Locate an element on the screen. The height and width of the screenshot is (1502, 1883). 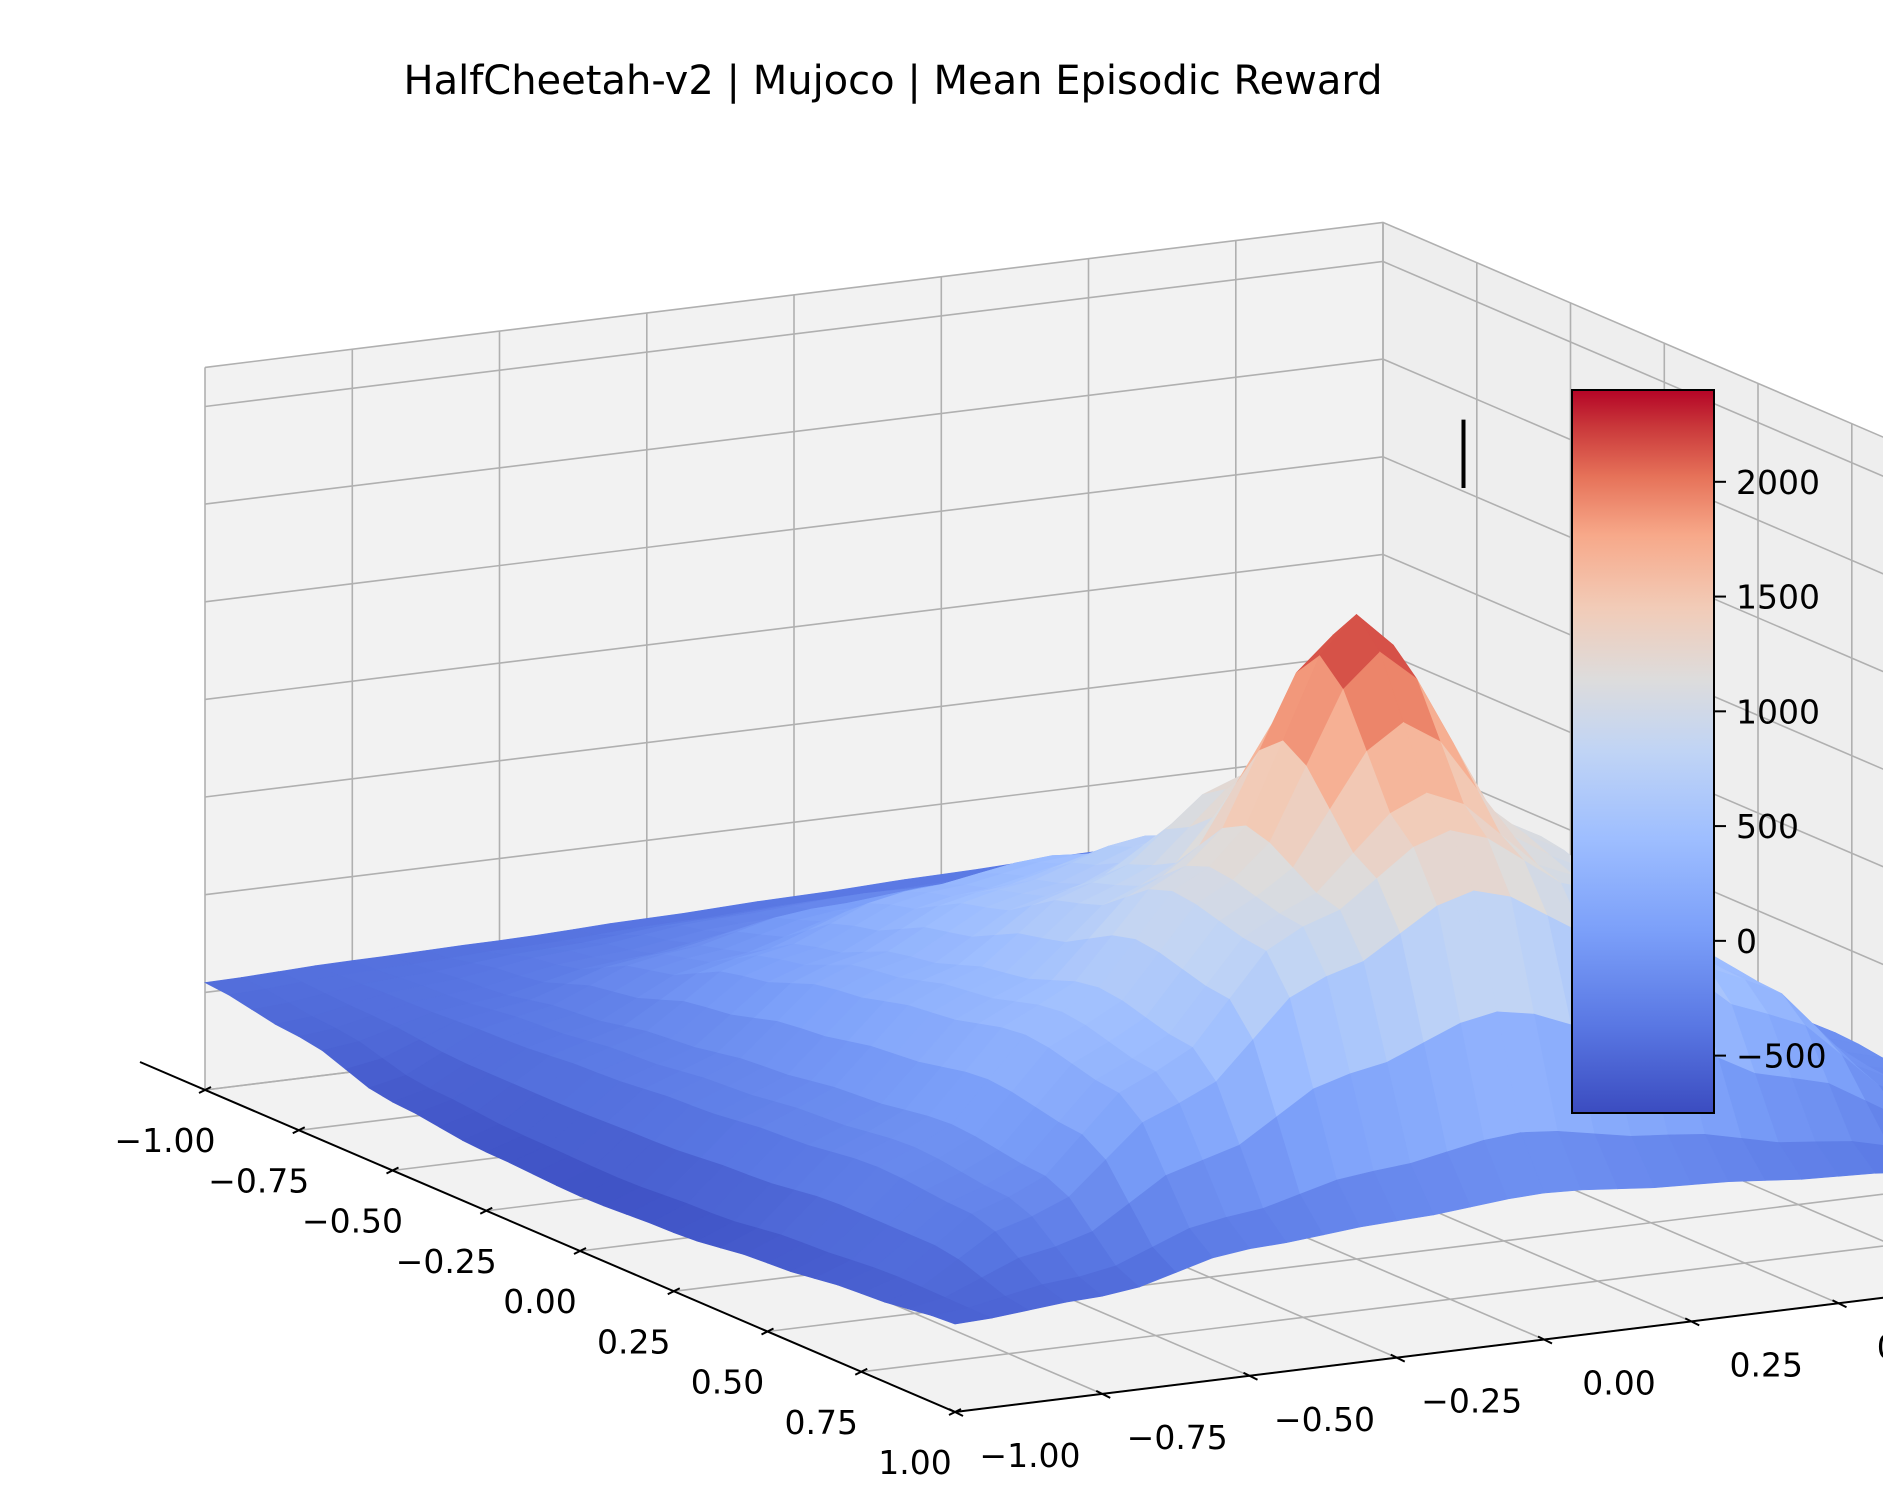
x-tick-label: 0.00 is located at coordinates (539, 1301).